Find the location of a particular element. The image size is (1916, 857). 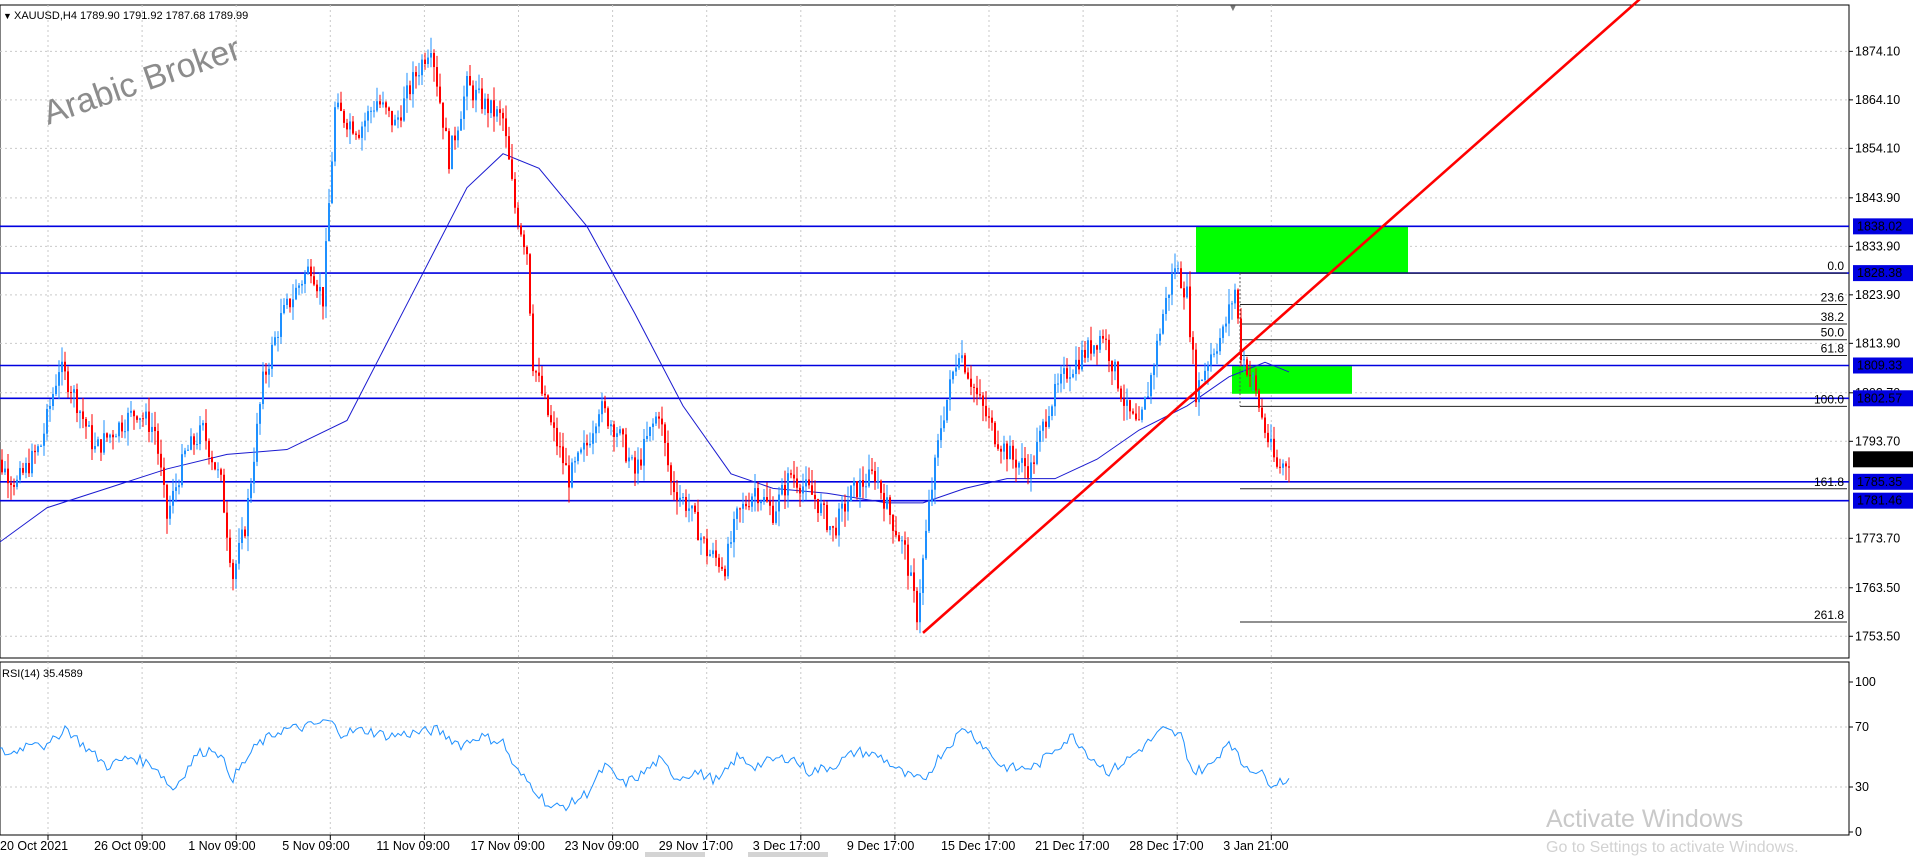

time-tick-label: 20 Oct 2021 is located at coordinates (34, 846).